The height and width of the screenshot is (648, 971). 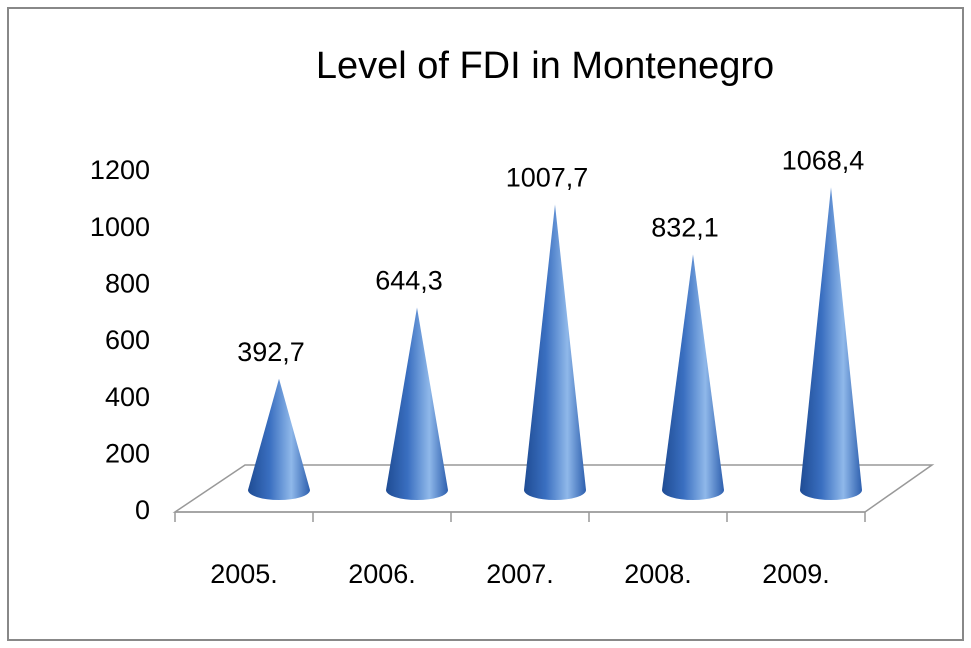 What do you see at coordinates (545, 66) in the screenshot?
I see `chart-title: Level of FDI in Montenegro` at bounding box center [545, 66].